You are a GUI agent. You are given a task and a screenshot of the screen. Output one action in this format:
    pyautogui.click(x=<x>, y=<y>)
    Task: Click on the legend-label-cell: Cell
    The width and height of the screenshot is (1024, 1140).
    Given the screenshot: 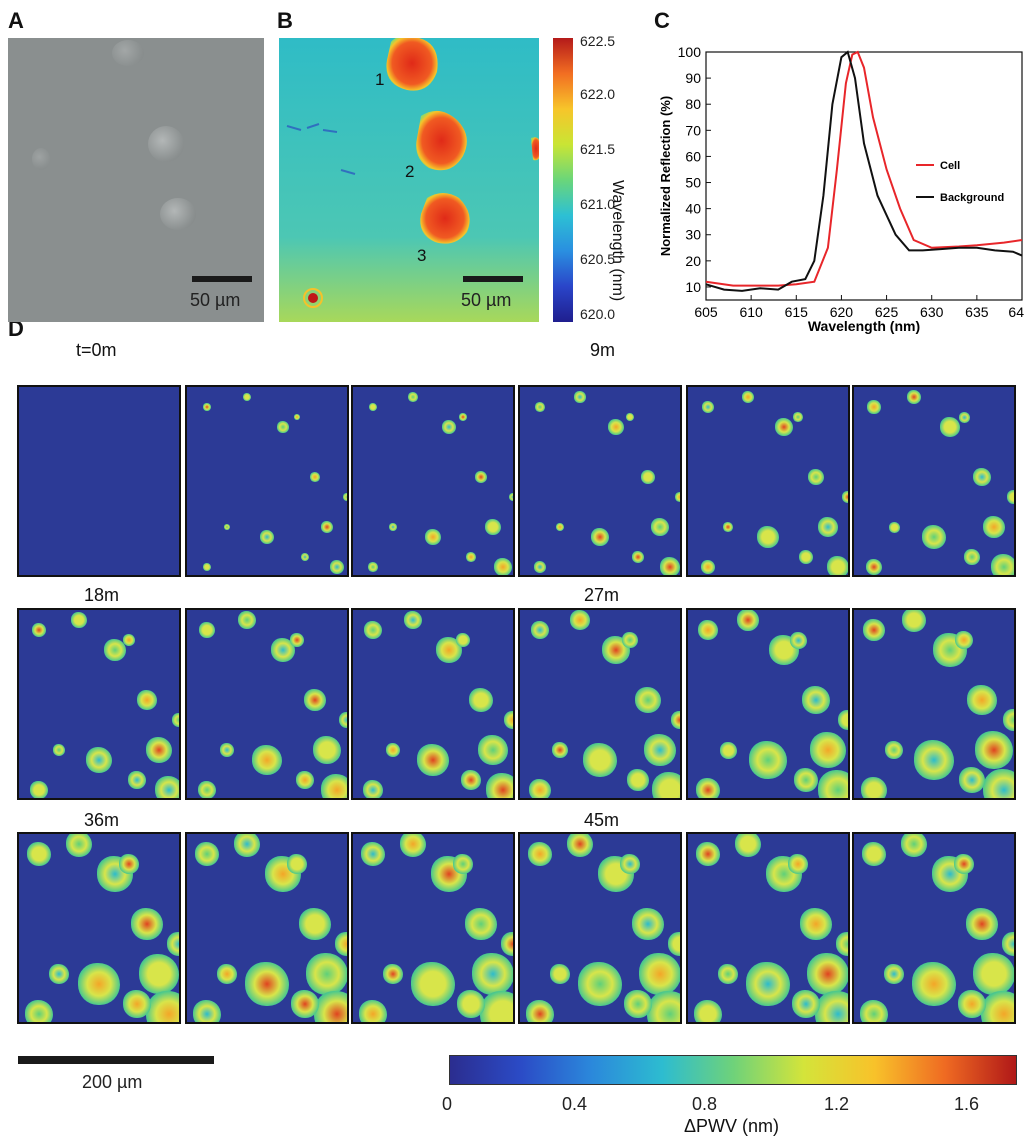 What is the action you would take?
    pyautogui.click(x=950, y=166)
    